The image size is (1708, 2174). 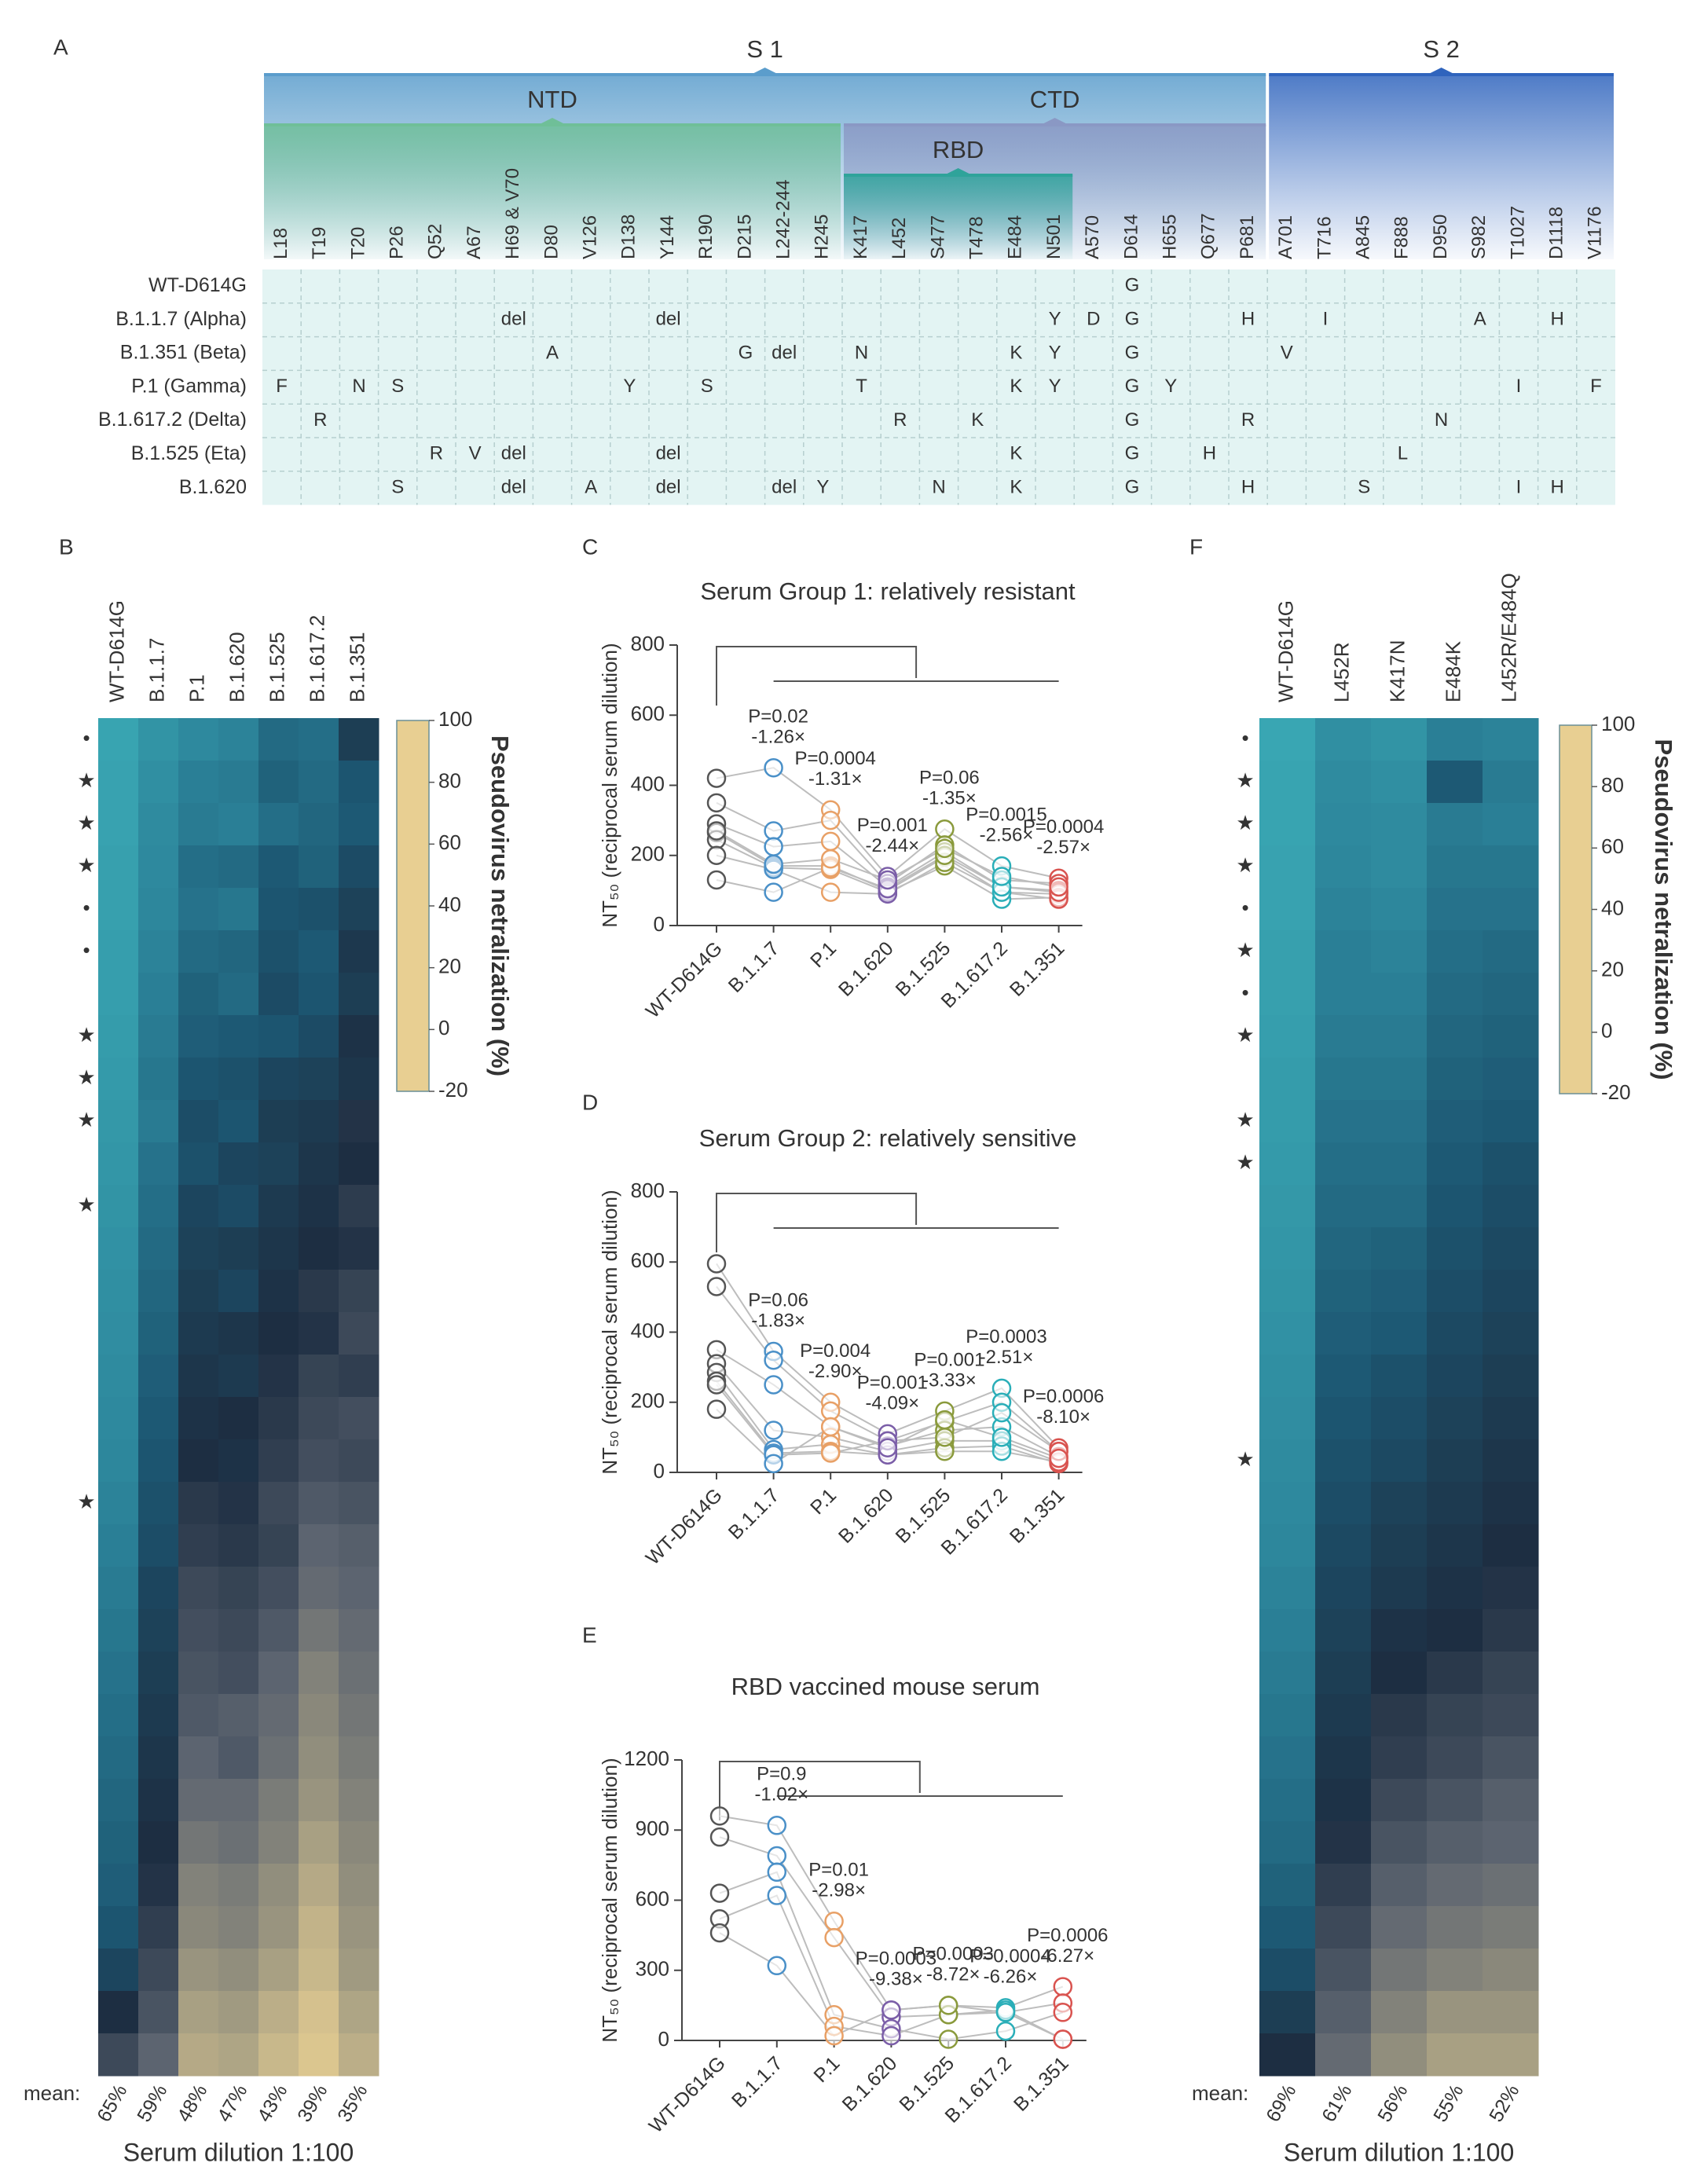 What do you see at coordinates (1015, 237) in the screenshot?
I see `column-label: E484` at bounding box center [1015, 237].